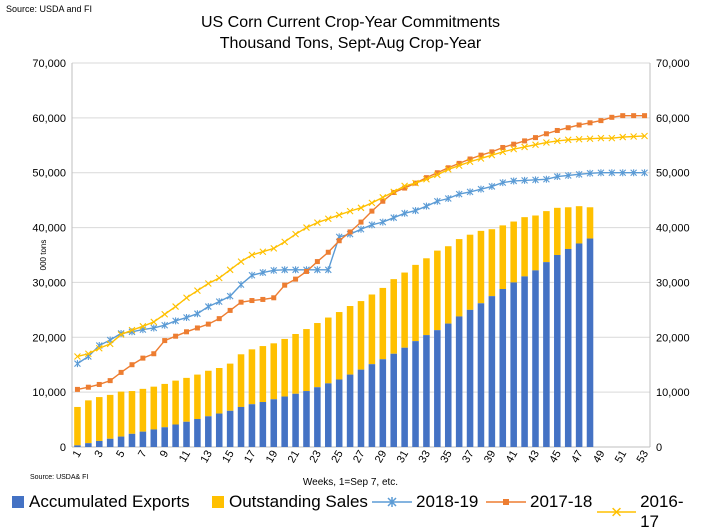  I want to click on y-tick-label-left: 40,000, so click(49, 229).